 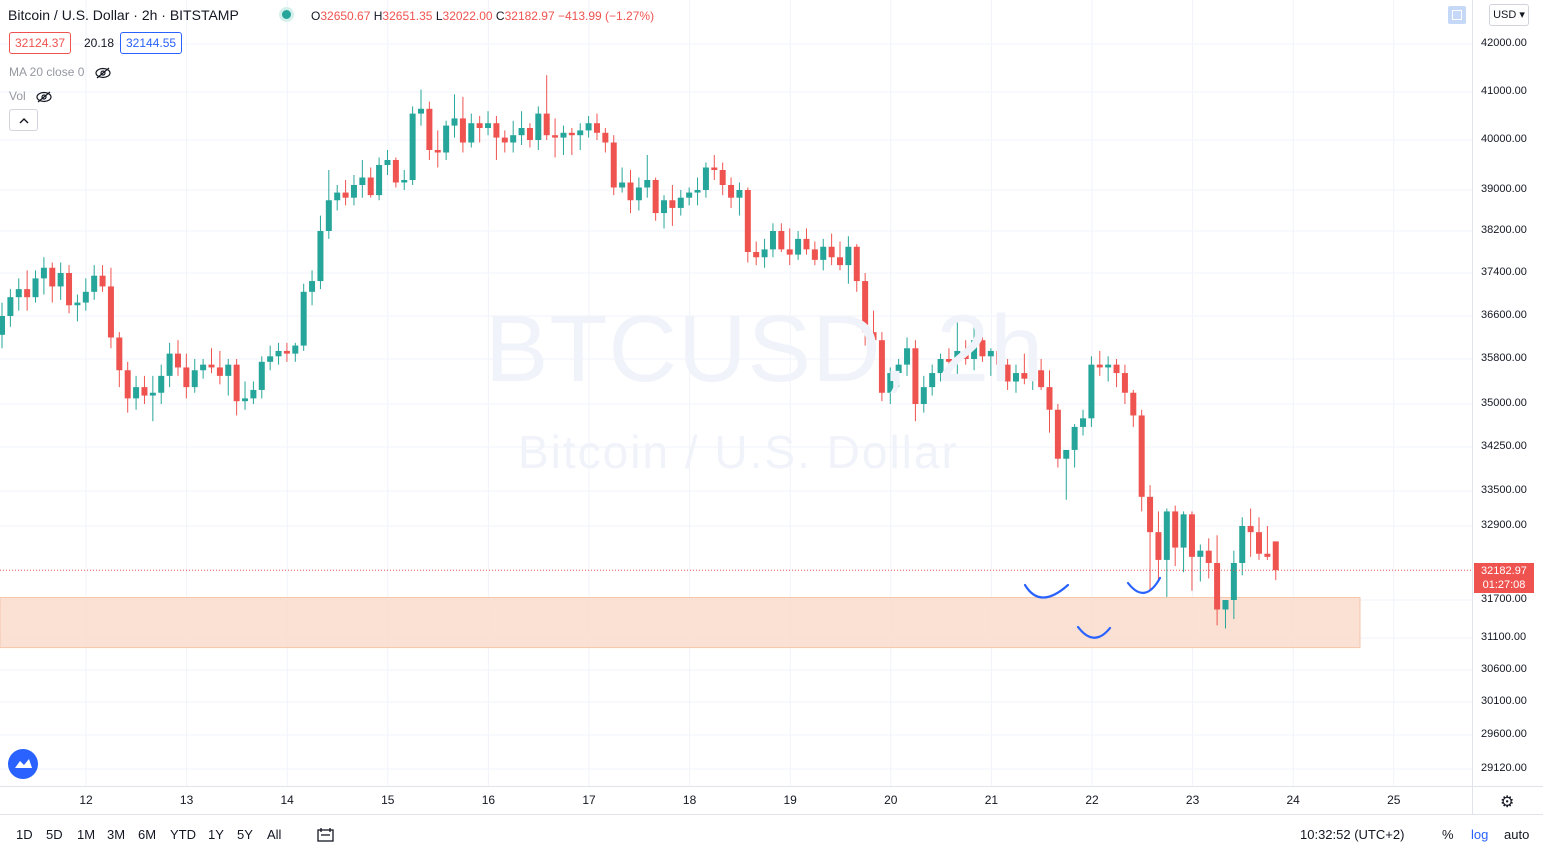 What do you see at coordinates (60, 72) in the screenshot?
I see `indicator-ma: MA 20 close 0` at bounding box center [60, 72].